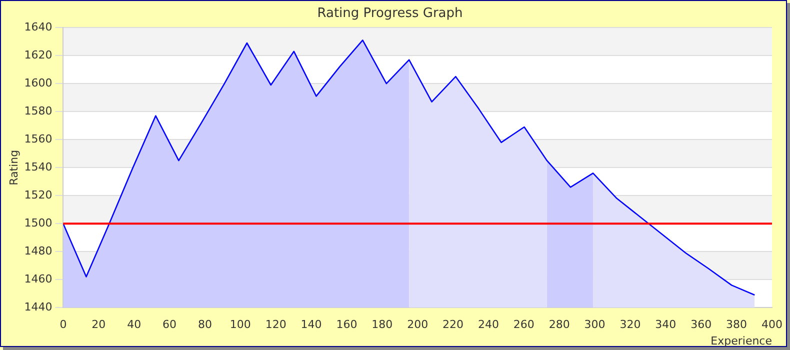 This screenshot has height=350, width=790. I want to click on x-tick-label: 400, so click(772, 325).